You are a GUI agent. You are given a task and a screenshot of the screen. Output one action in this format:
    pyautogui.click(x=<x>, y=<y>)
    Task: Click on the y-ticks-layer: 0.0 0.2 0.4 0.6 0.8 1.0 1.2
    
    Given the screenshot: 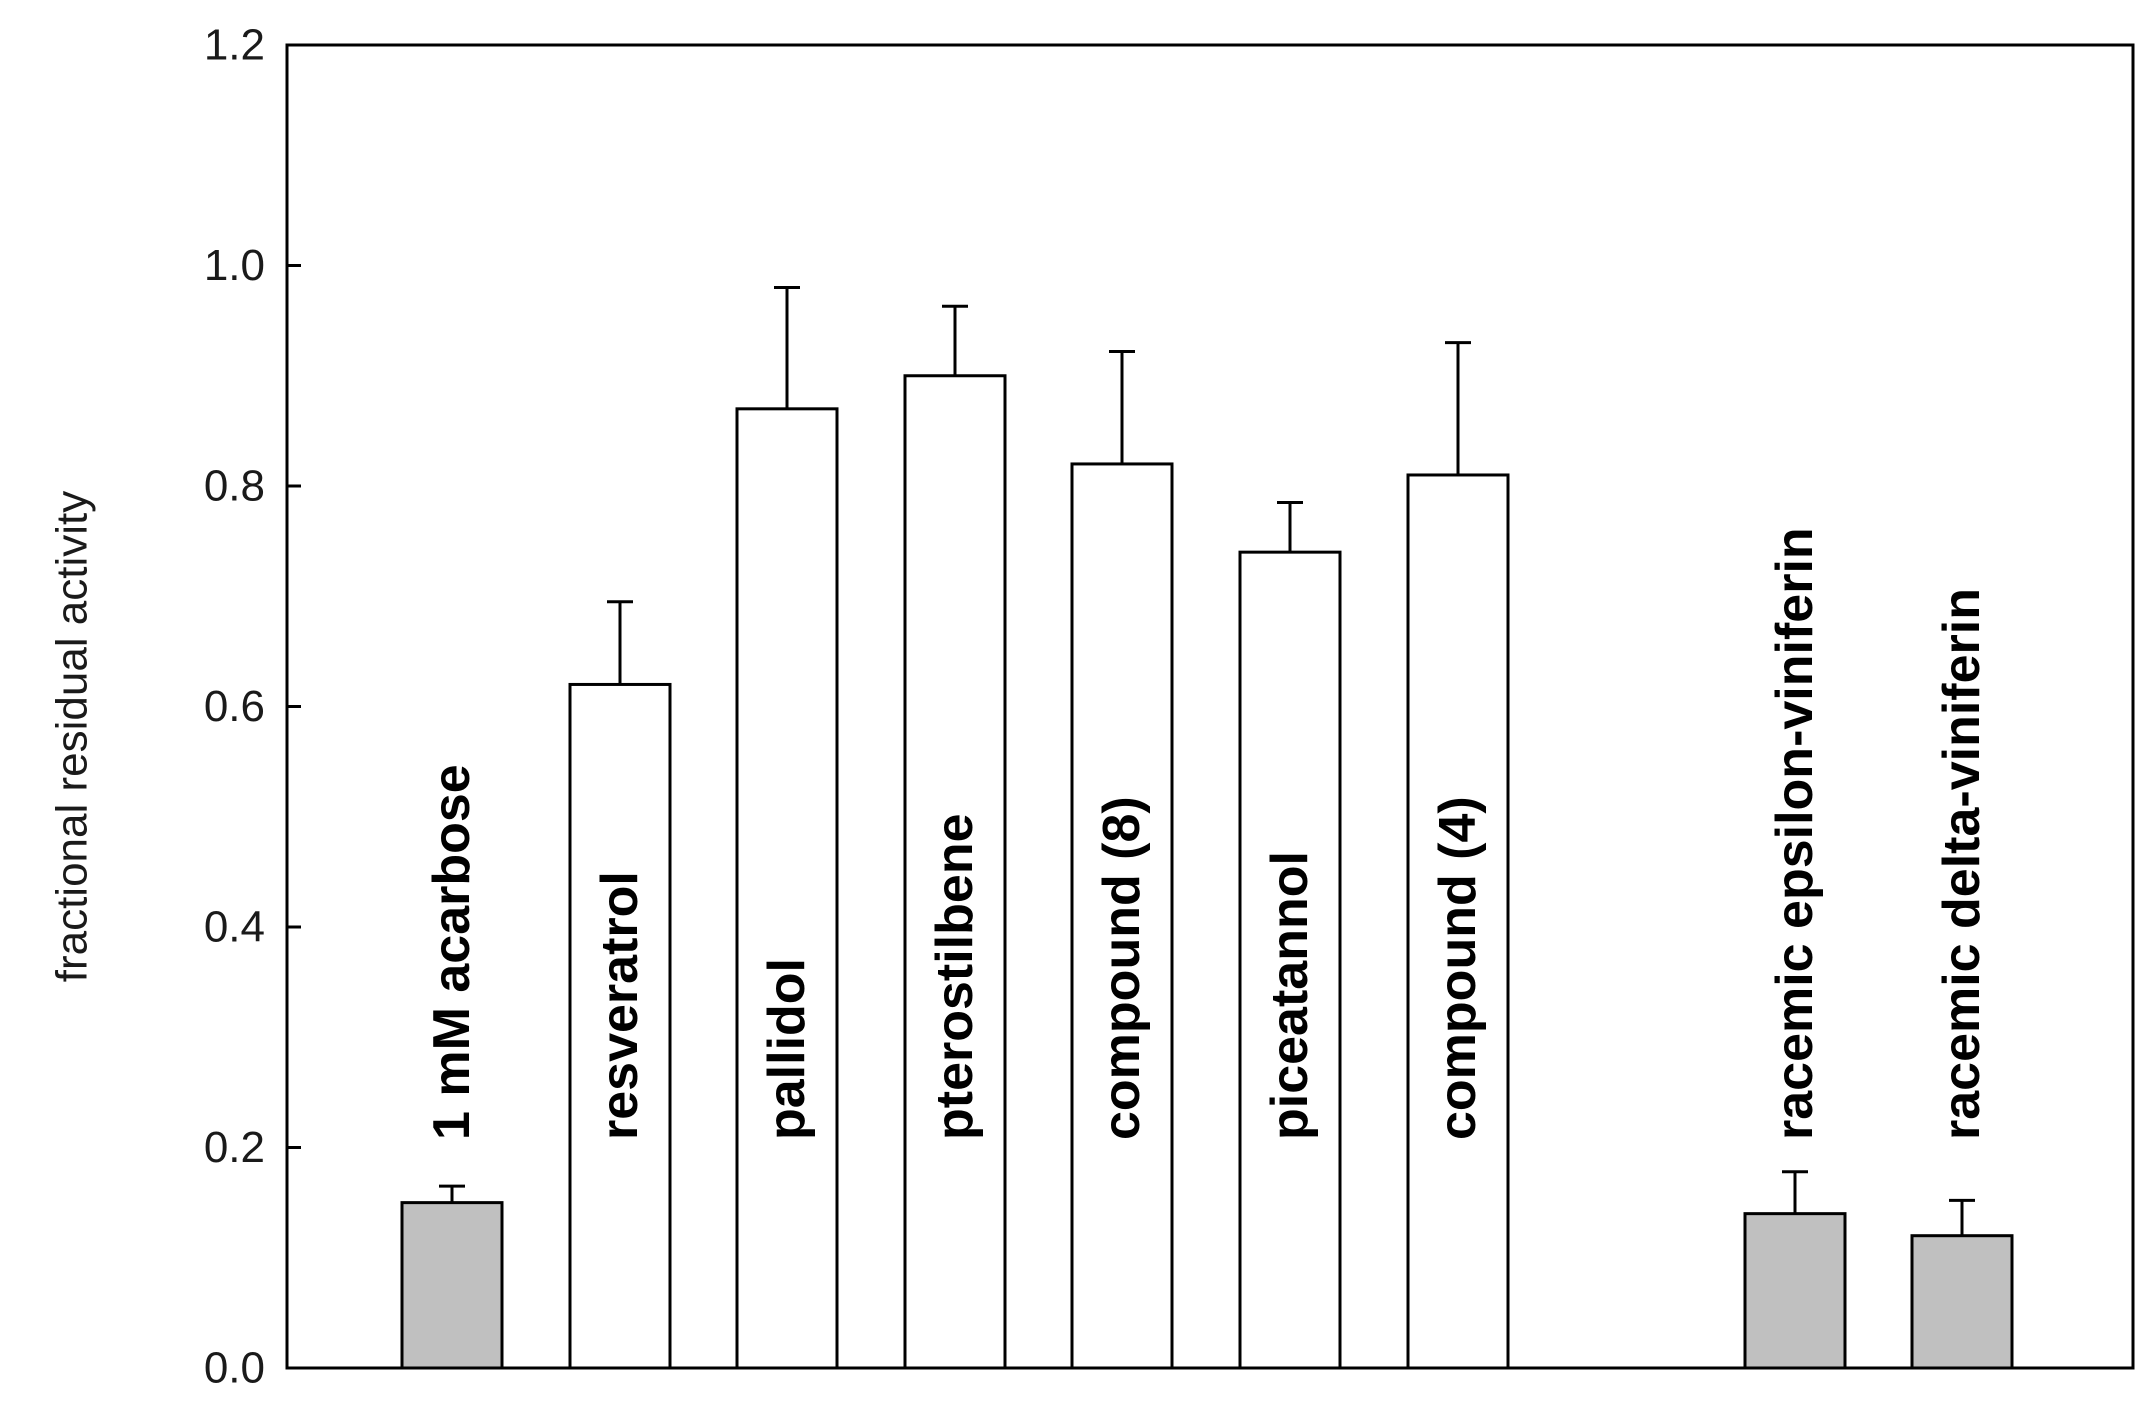 What is the action you would take?
    pyautogui.click(x=252, y=707)
    